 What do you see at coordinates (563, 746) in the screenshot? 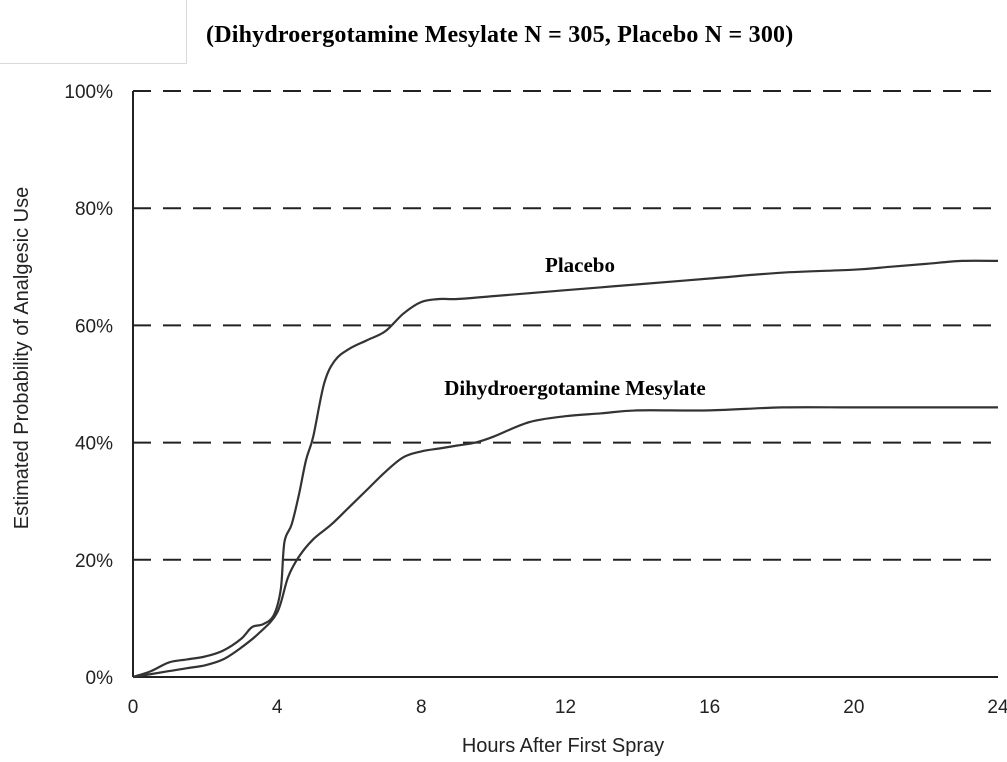
I see `x-axis-title: Hours After First Spray` at bounding box center [563, 746].